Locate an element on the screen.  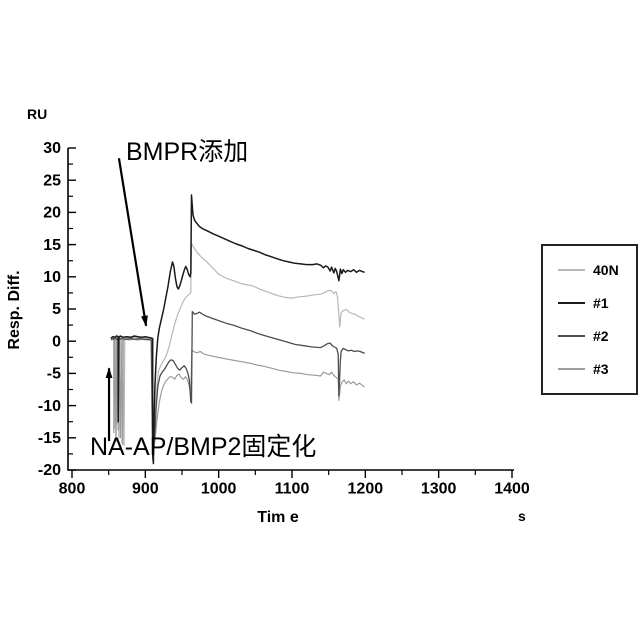
y-tick-label: 15 is located at coordinates (52, 245).